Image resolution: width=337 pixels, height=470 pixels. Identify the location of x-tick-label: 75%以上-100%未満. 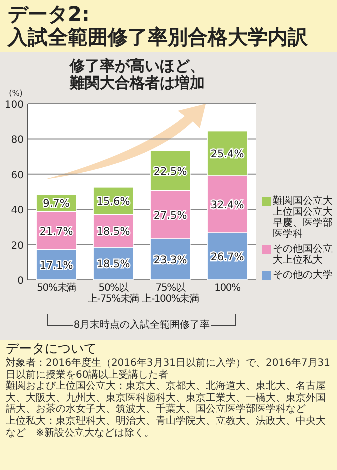
(170, 294).